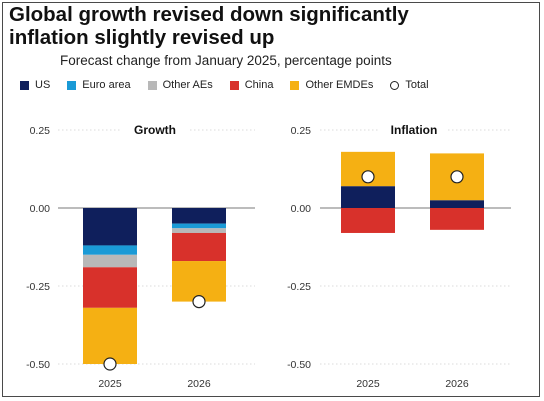 The width and height of the screenshot is (544, 401). What do you see at coordinates (457, 219) in the screenshot?
I see `inflation-bar-china-2026` at bounding box center [457, 219].